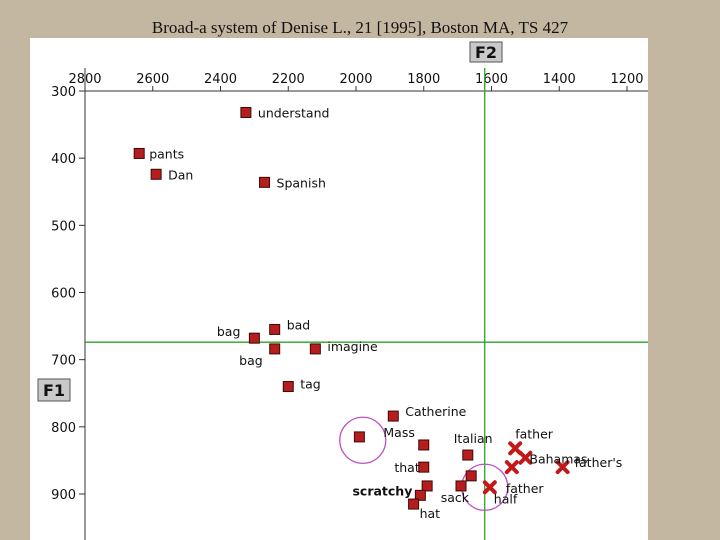 The height and width of the screenshot is (540, 720). What do you see at coordinates (299, 324) in the screenshot?
I see `data-label: bad` at bounding box center [299, 324].